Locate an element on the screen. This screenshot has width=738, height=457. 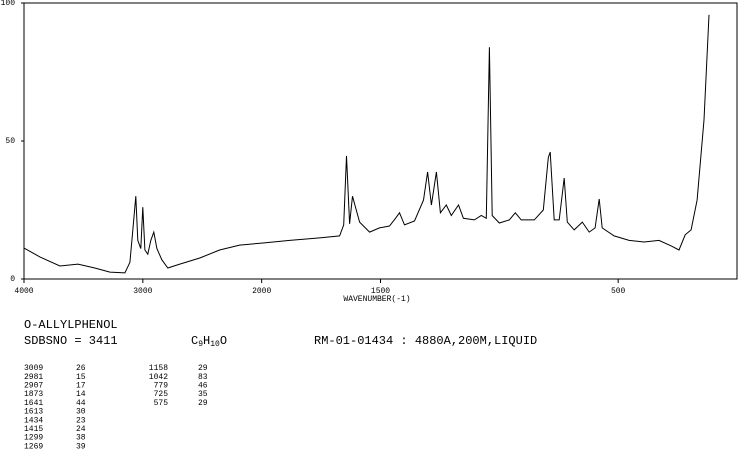
y-tick-label: 0 is located at coordinates (12, 279).